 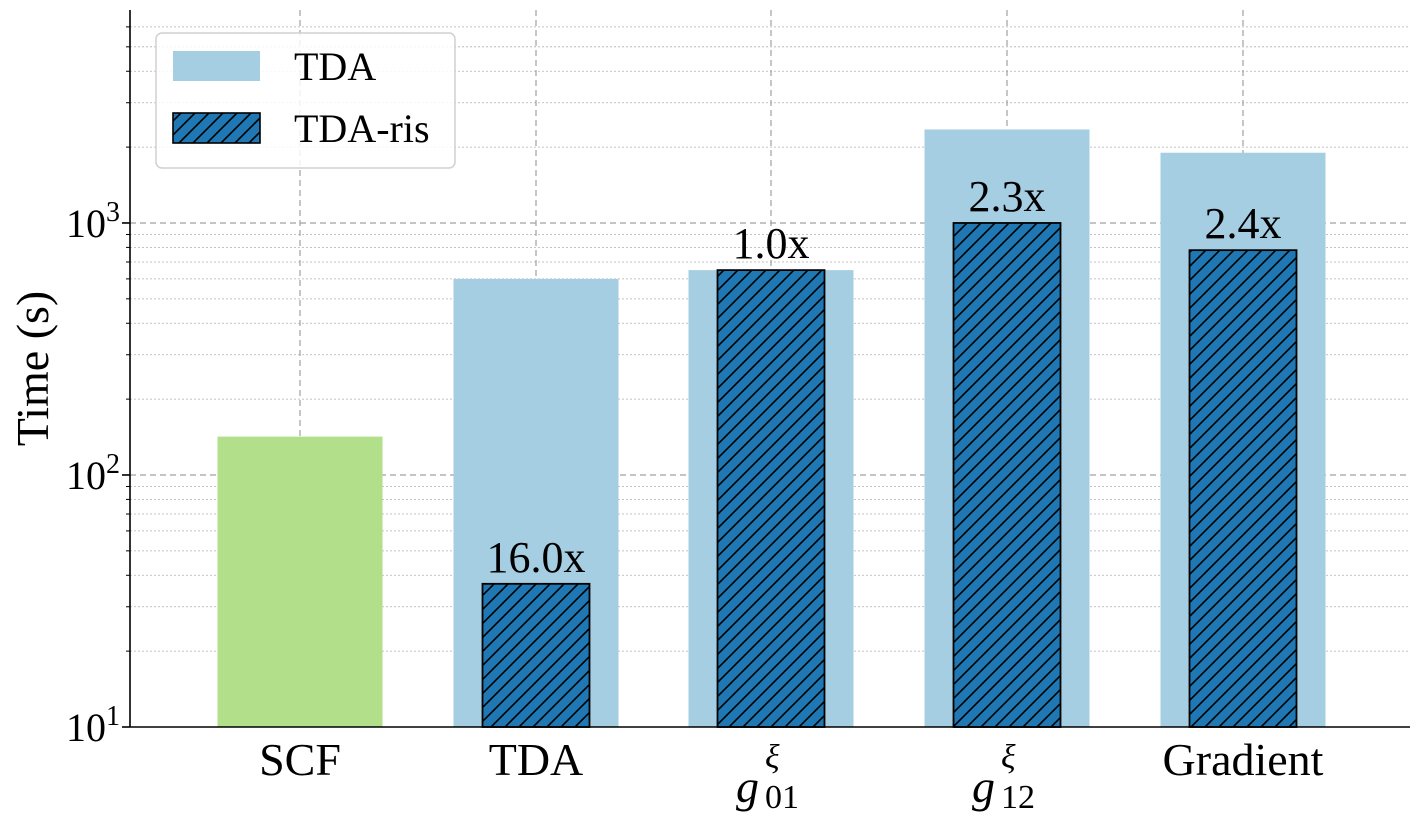 I want to click on legend-label: TDA, so click(x=335, y=66).